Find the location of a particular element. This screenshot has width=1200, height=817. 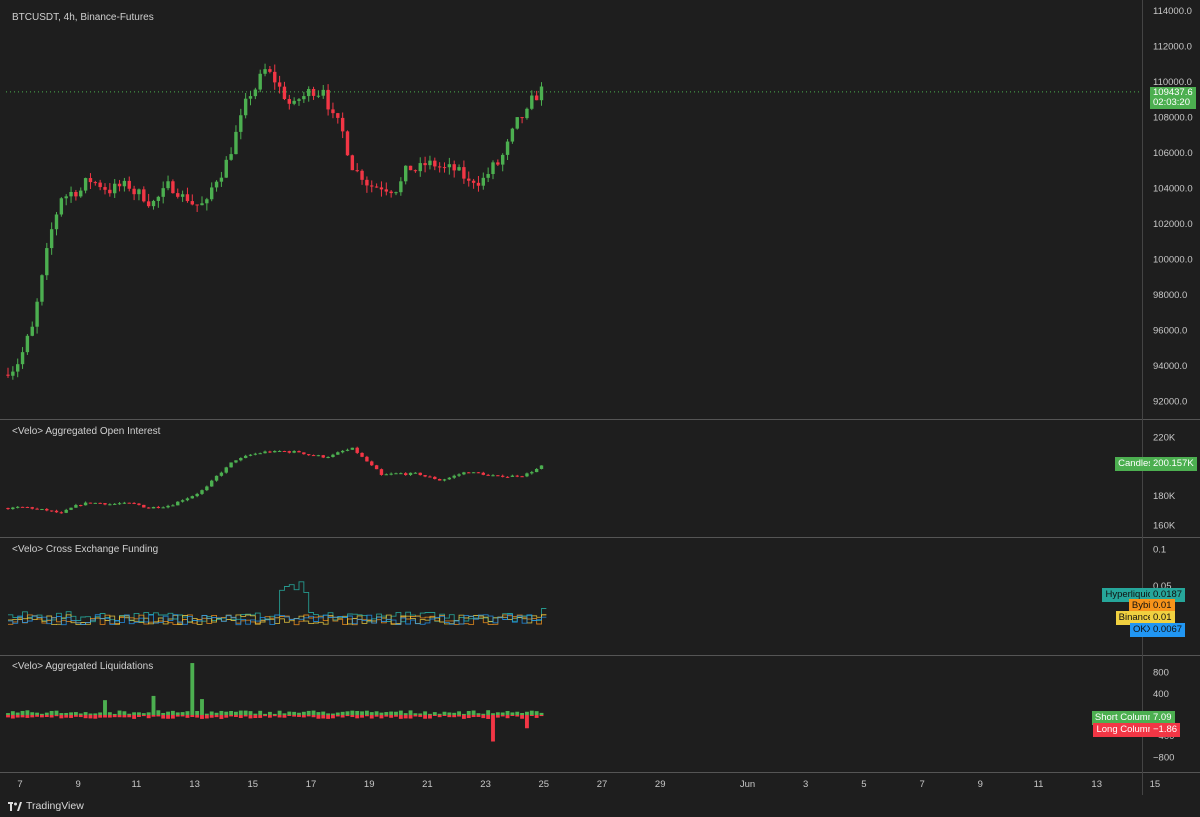

liq-tick-label: 800 is located at coordinates (1161, 673).